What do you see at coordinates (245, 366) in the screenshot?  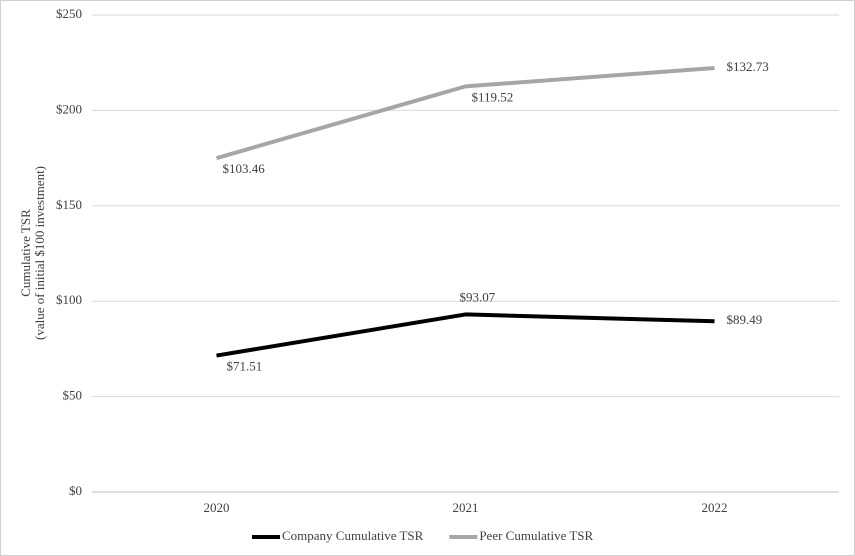 I see `data-label: $71.51` at bounding box center [245, 366].